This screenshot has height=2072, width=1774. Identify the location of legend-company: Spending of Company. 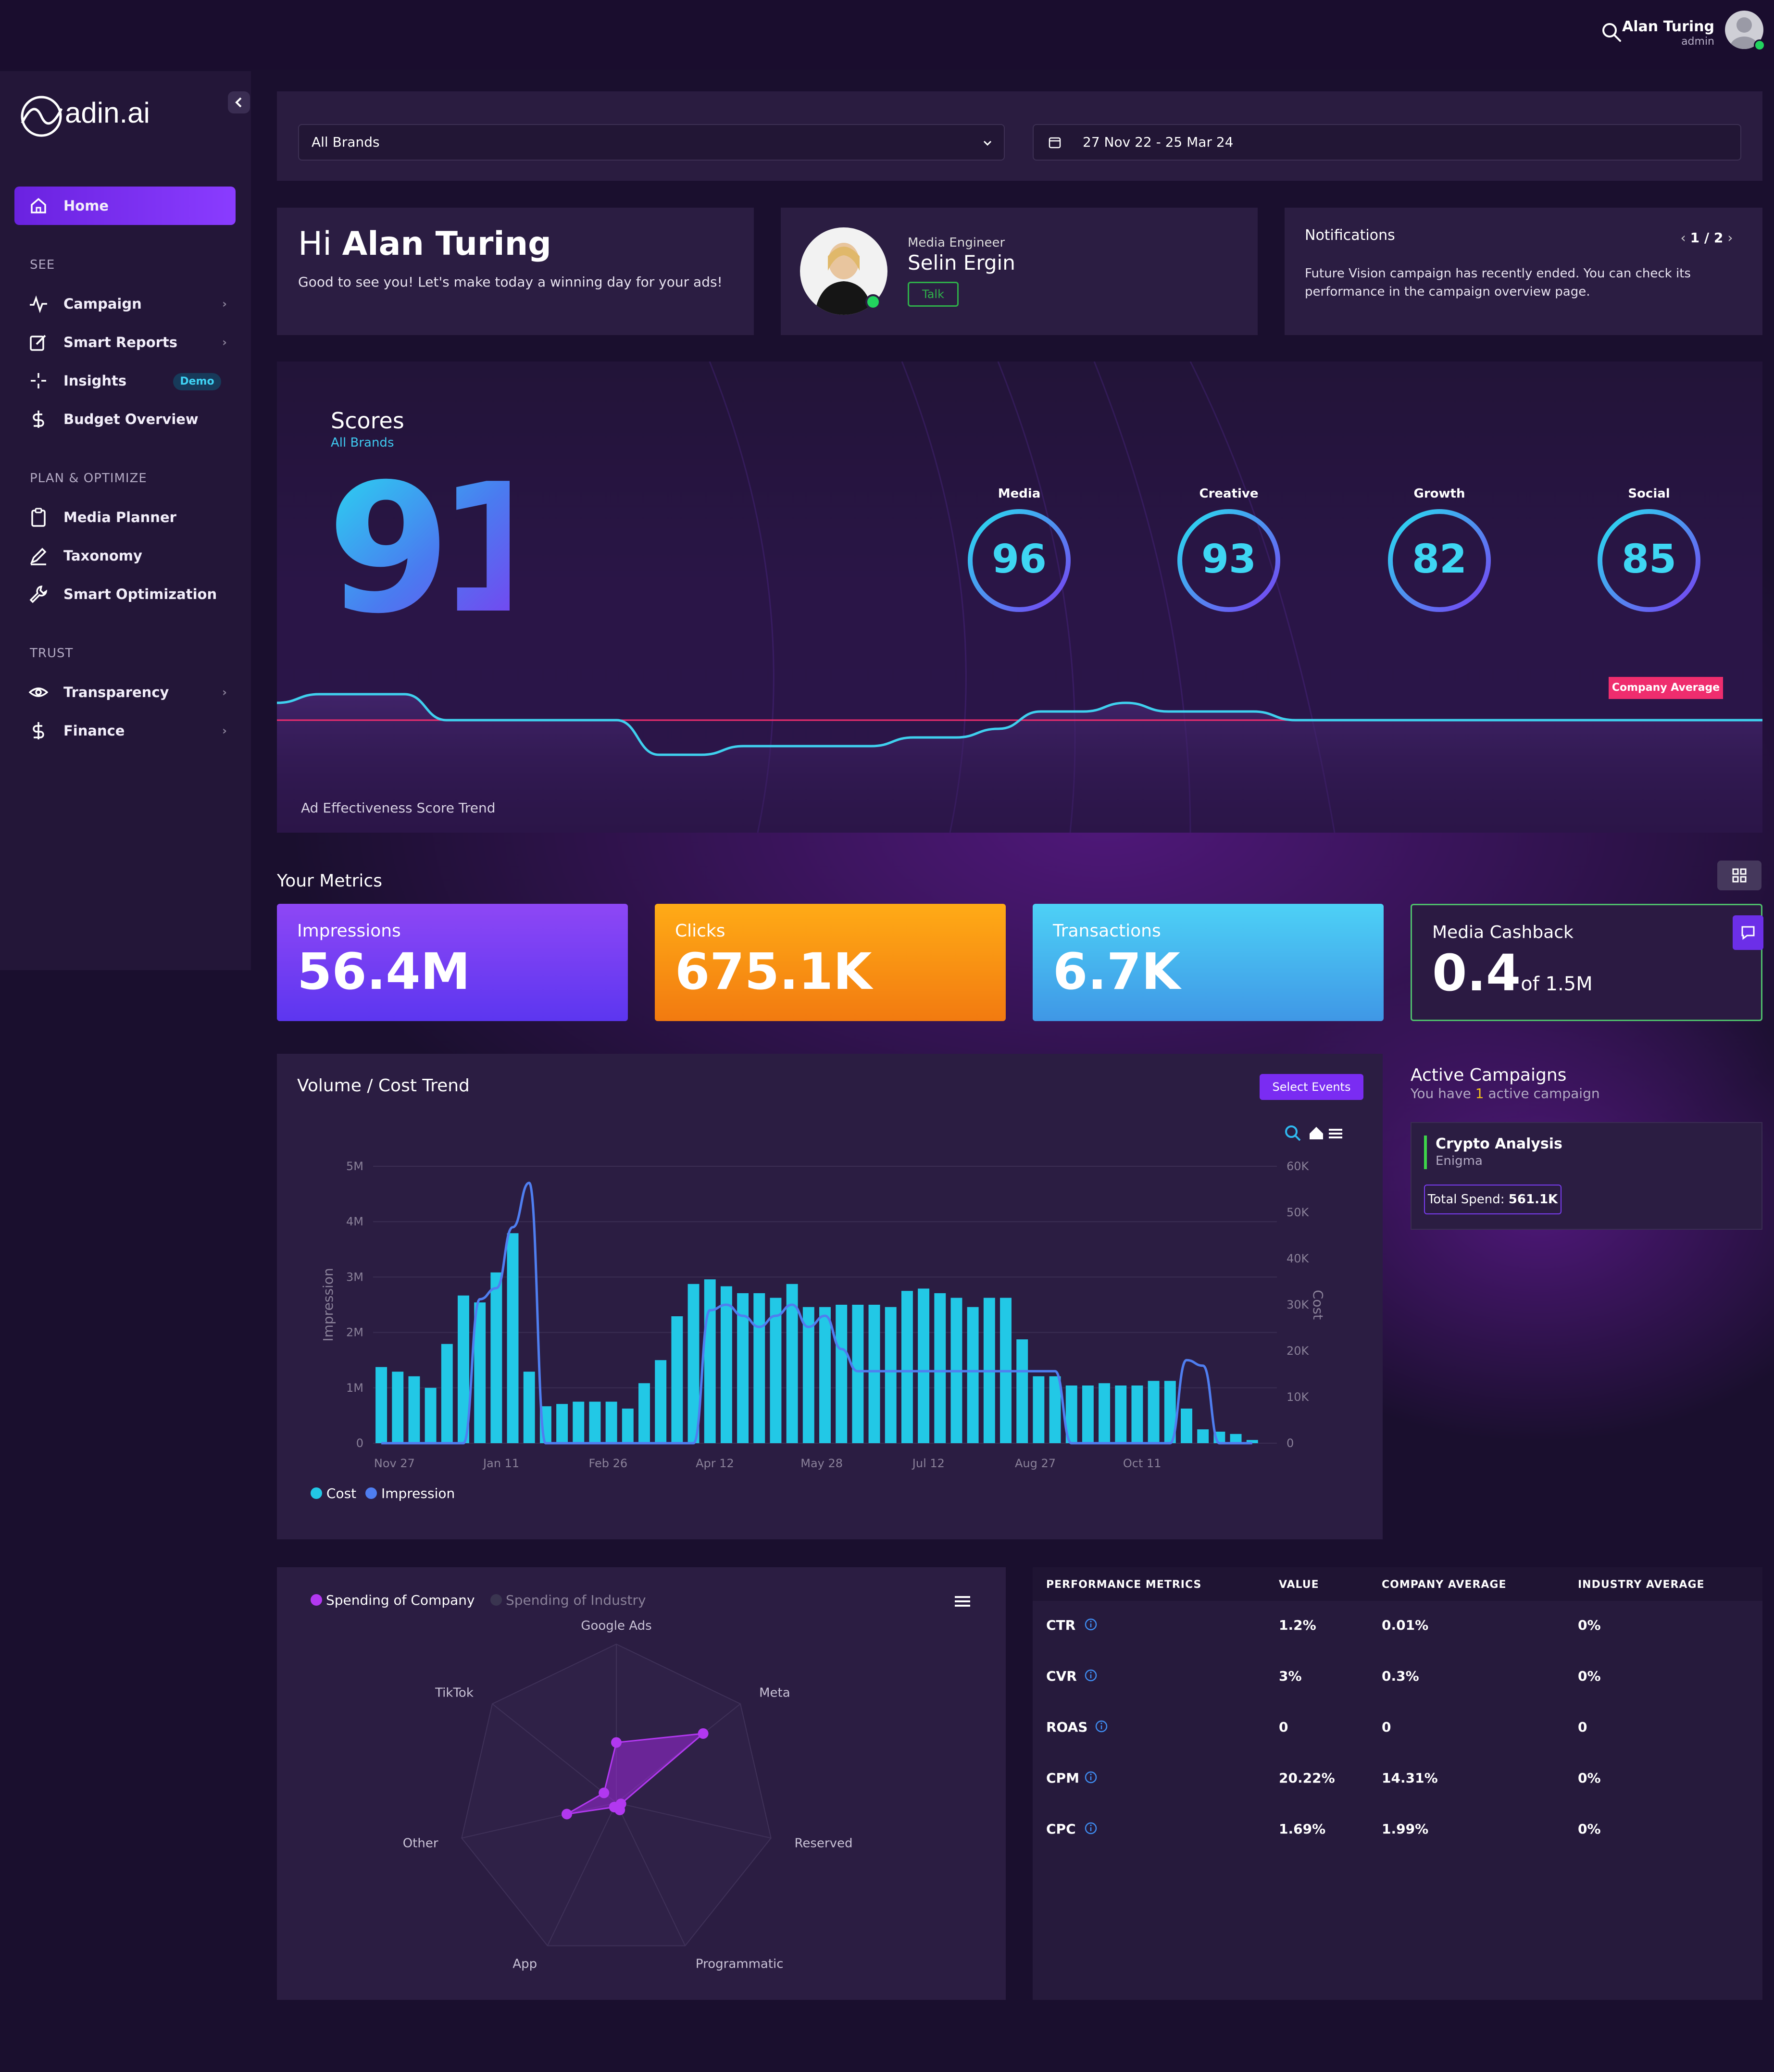
(400, 1600).